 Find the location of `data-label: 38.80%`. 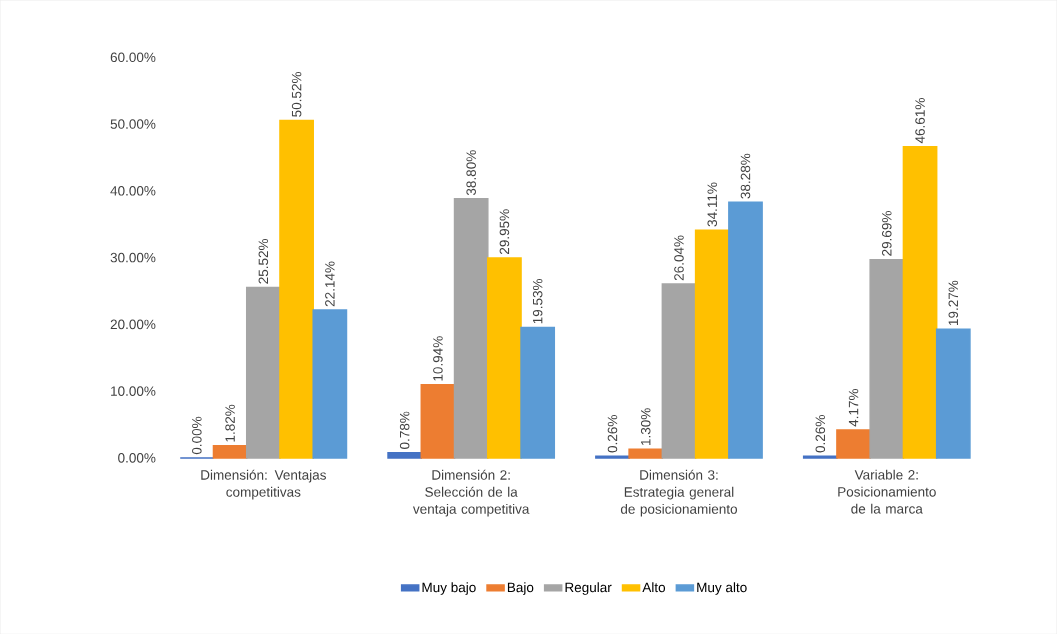

data-label: 38.80% is located at coordinates (471, 172).